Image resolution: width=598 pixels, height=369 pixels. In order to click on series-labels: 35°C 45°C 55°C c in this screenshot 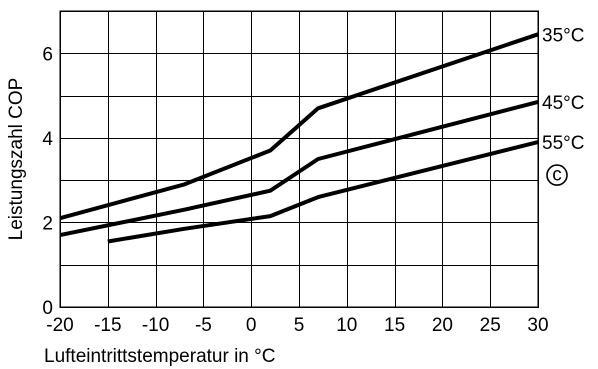, I will do `click(563, 105)`.